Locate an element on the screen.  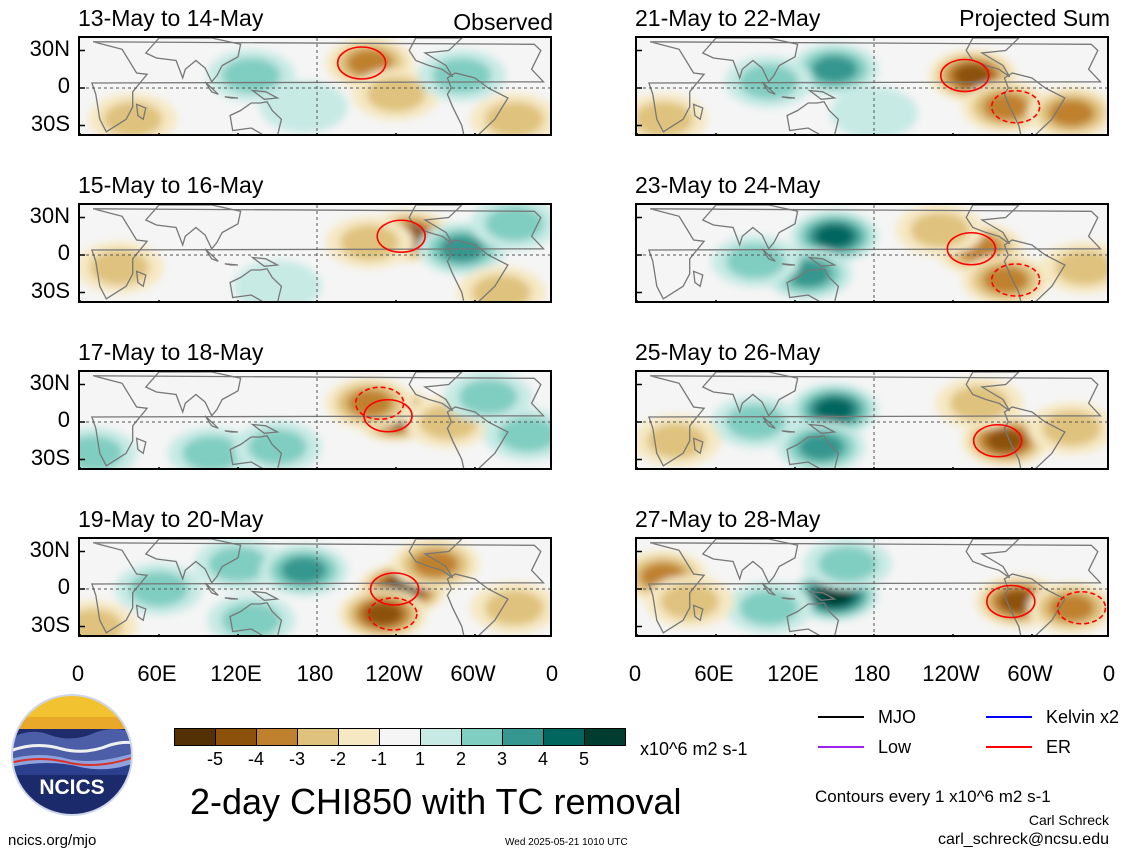
colorbar-tick-label: 2 is located at coordinates (461, 759).